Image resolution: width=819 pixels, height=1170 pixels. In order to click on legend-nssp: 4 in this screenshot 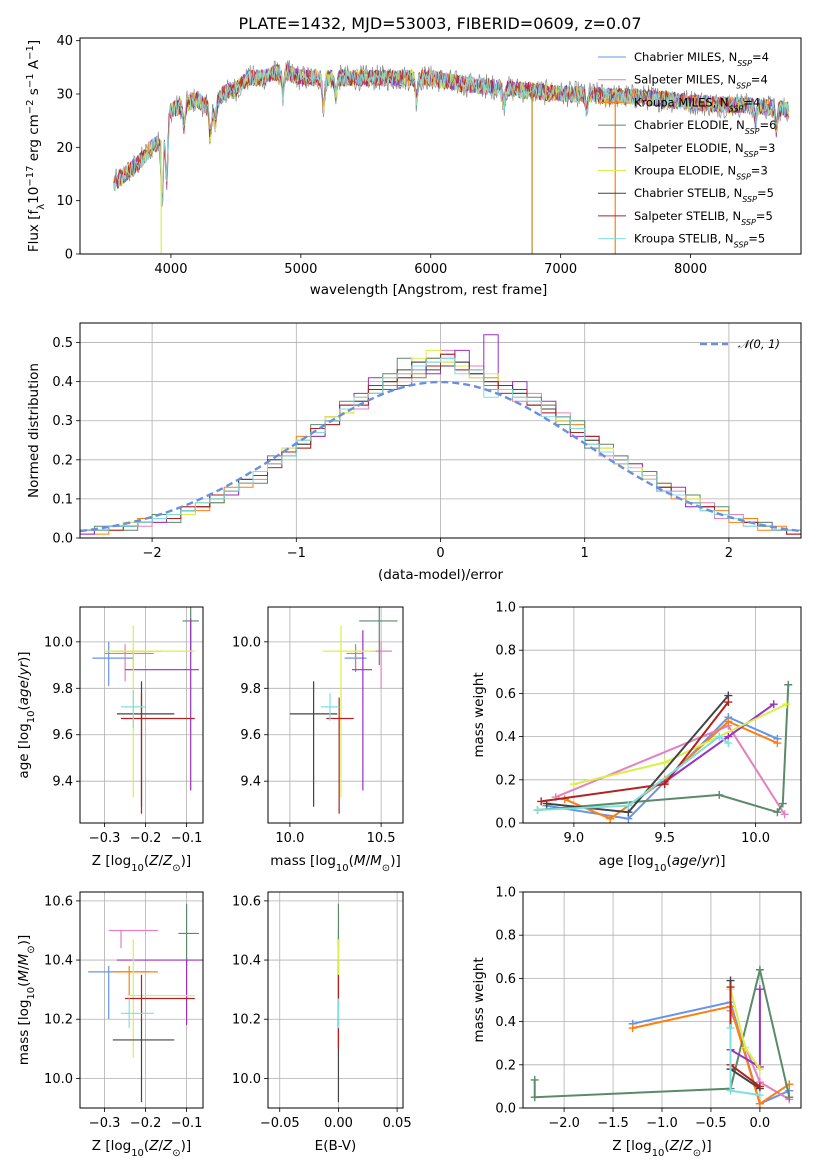, I will do `click(765, 57)`.